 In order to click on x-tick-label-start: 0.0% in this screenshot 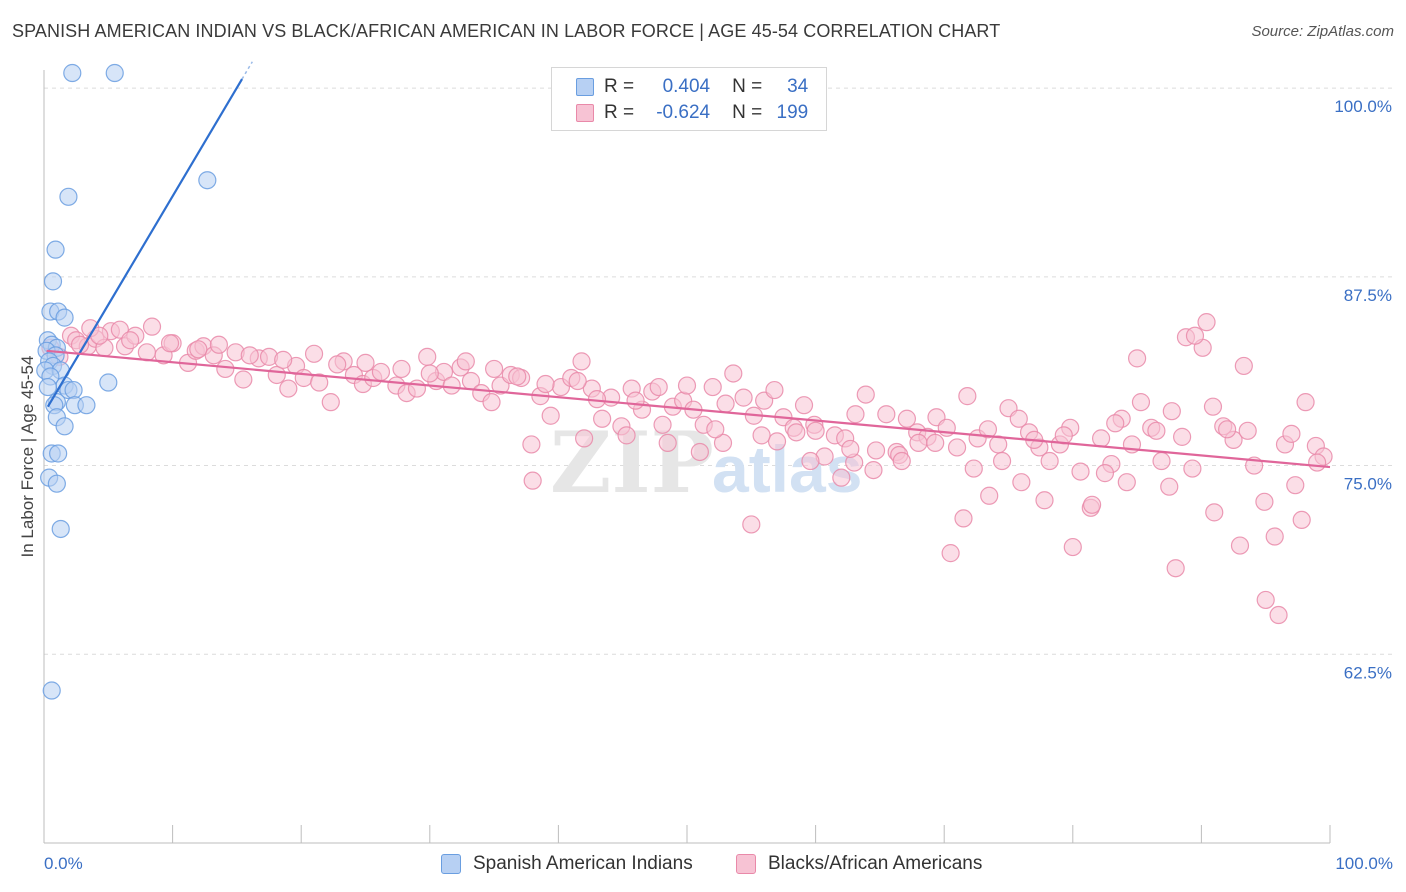, I will do `click(63, 863)`.